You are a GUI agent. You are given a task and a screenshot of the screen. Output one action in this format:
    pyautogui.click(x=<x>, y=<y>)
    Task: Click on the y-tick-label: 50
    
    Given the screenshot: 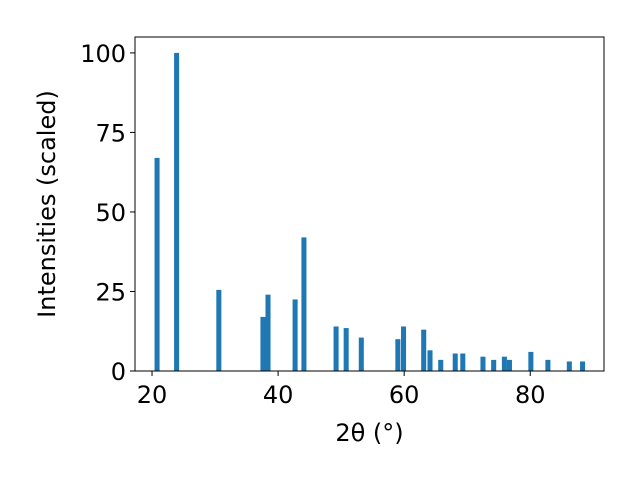 What is the action you would take?
    pyautogui.click(x=110, y=213)
    